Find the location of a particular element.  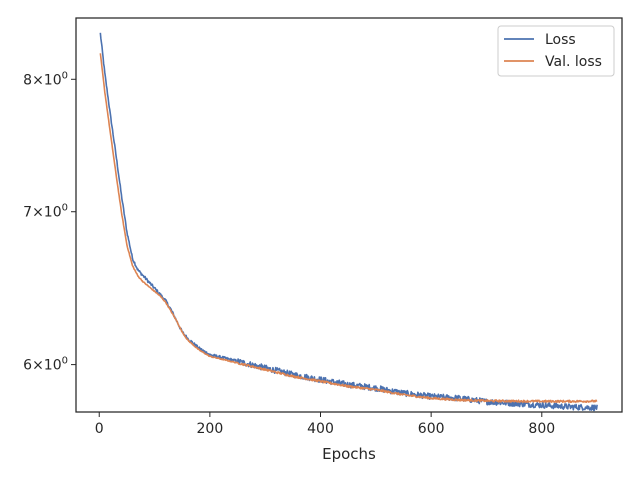

y-tick-label: 8×100 is located at coordinates (45, 79).